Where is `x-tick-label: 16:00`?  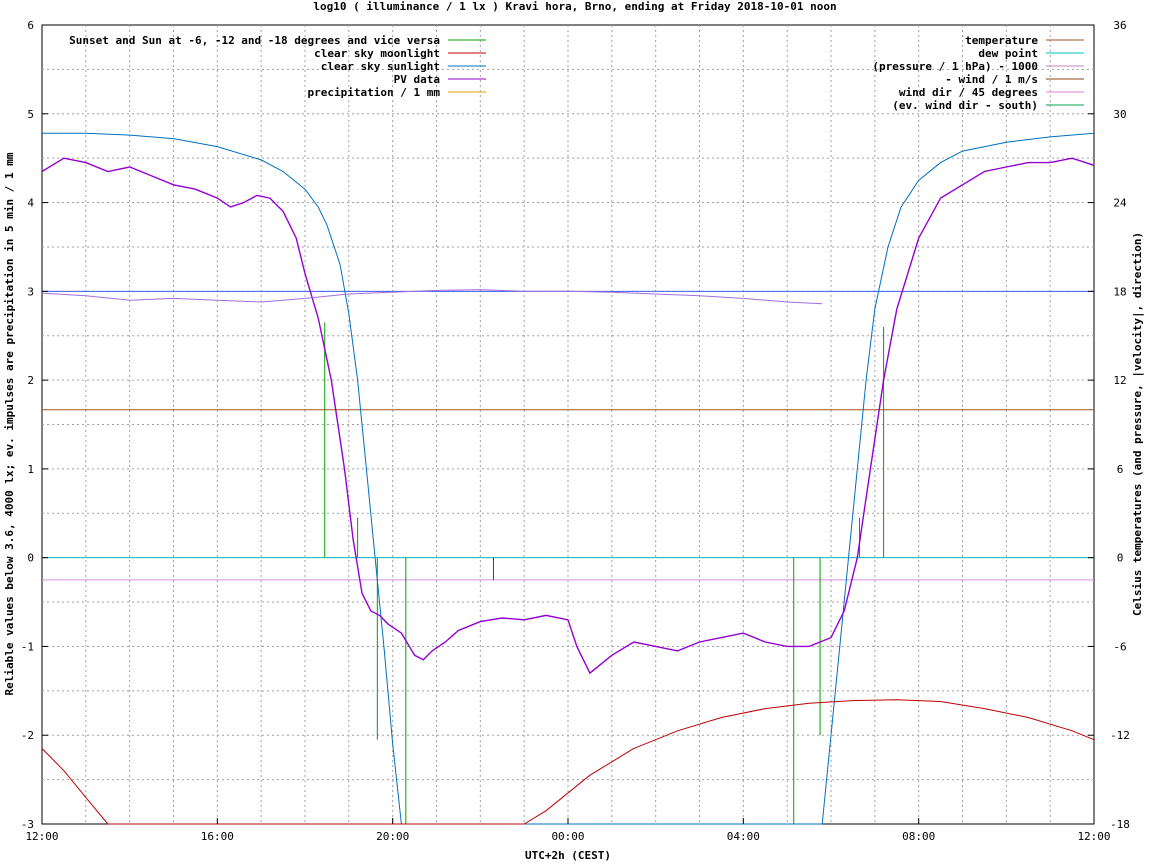 x-tick-label: 16:00 is located at coordinates (217, 836).